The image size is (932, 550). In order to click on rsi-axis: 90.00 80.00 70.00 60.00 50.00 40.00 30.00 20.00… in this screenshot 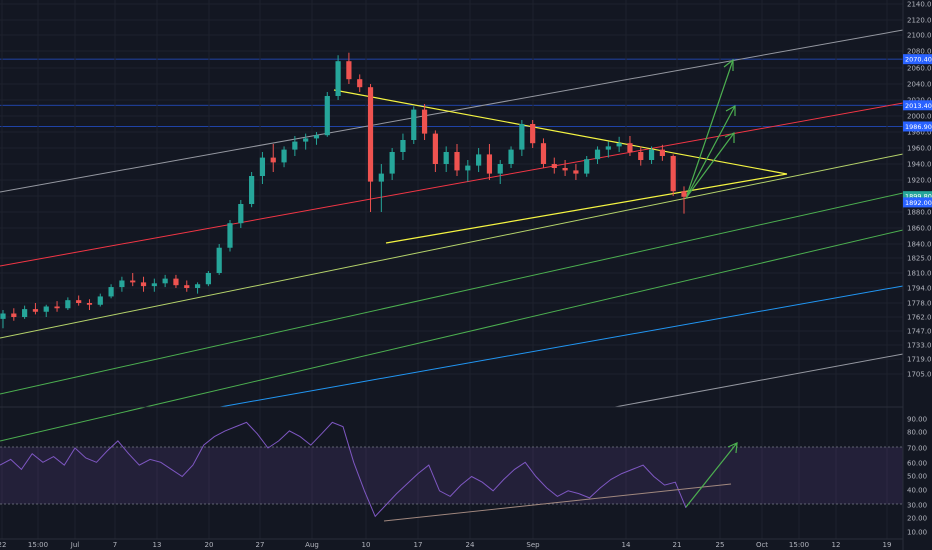, I will do `click(917, 476)`.